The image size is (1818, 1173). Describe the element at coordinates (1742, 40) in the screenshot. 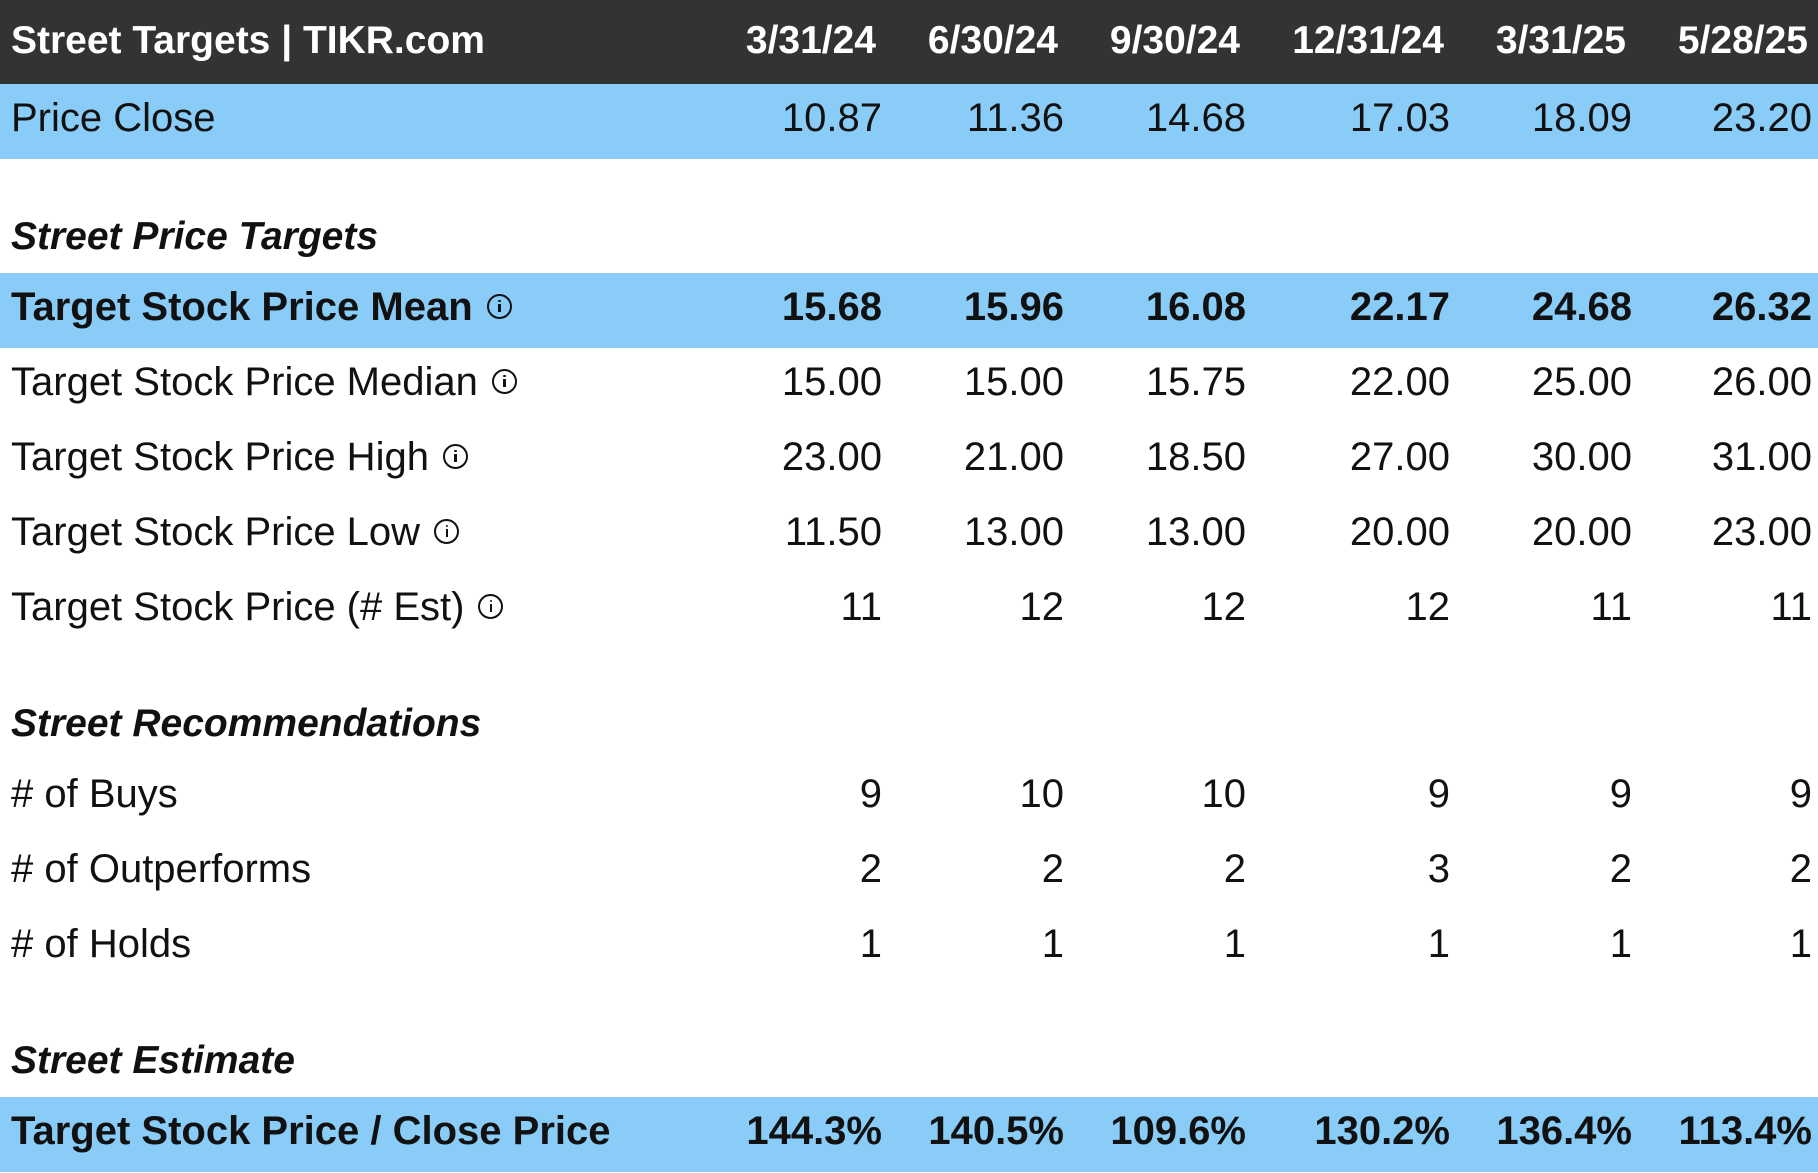

I see `column-header-date: 5/28/25` at that location.